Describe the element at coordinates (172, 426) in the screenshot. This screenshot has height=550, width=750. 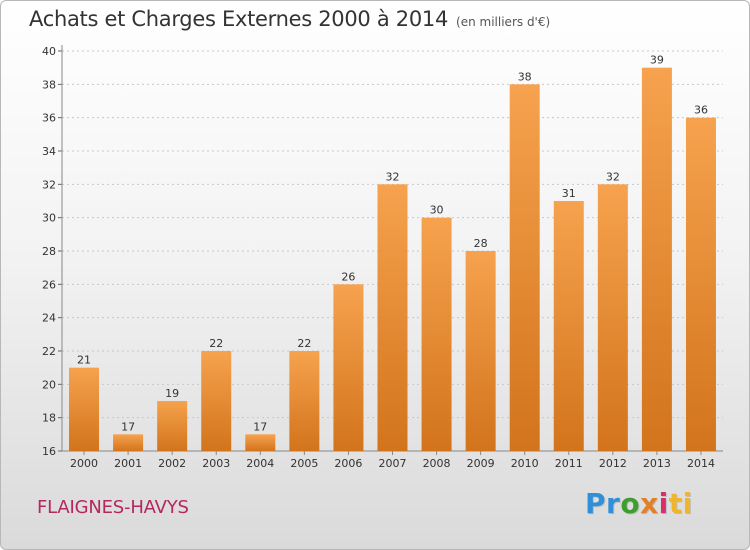
I see `bar-2002` at that location.